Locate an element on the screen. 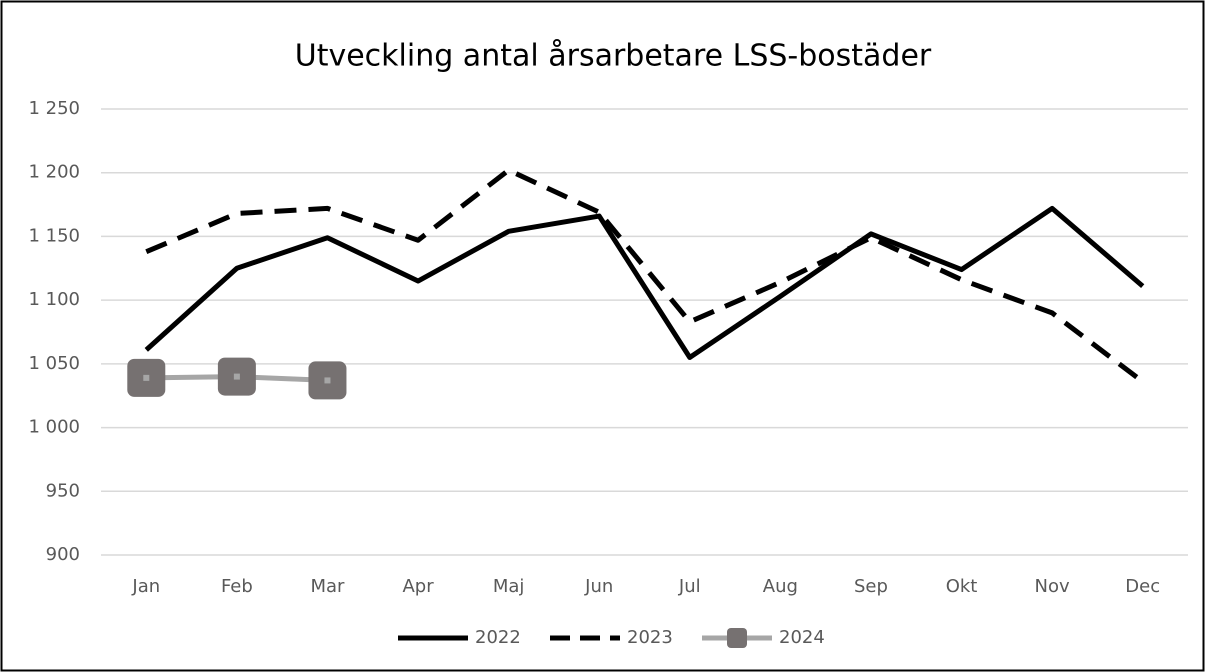 This screenshot has height=672, width=1205. y-tick-label: 1 000 is located at coordinates (54, 427).